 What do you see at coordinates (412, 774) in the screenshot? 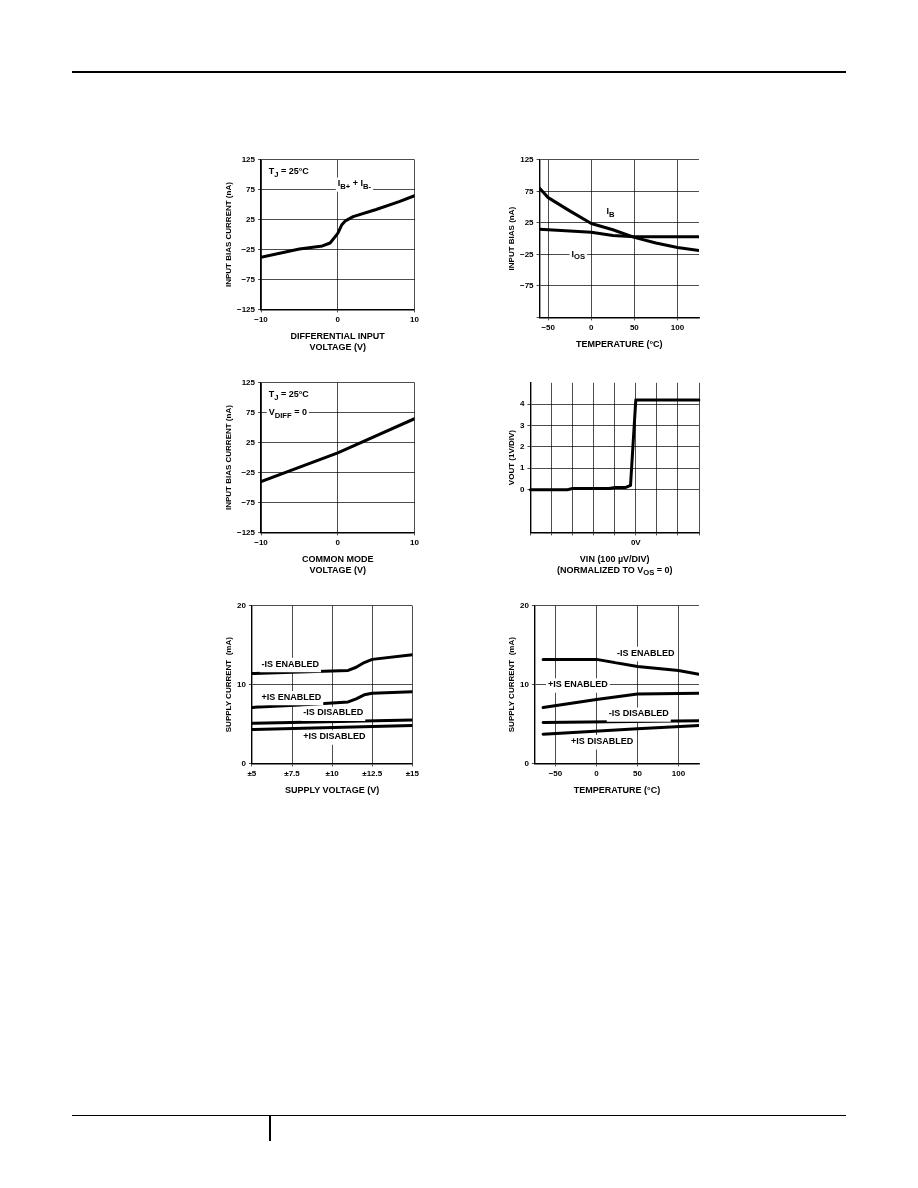
I see `x-tick-label: ±15` at bounding box center [412, 774].